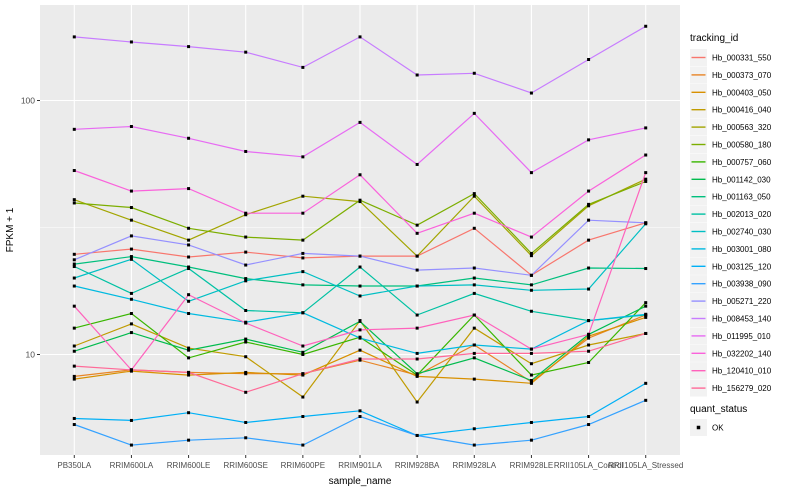  What do you see at coordinates (742, 75) in the screenshot?
I see `legend-label: Hb_000373_070` at bounding box center [742, 75].